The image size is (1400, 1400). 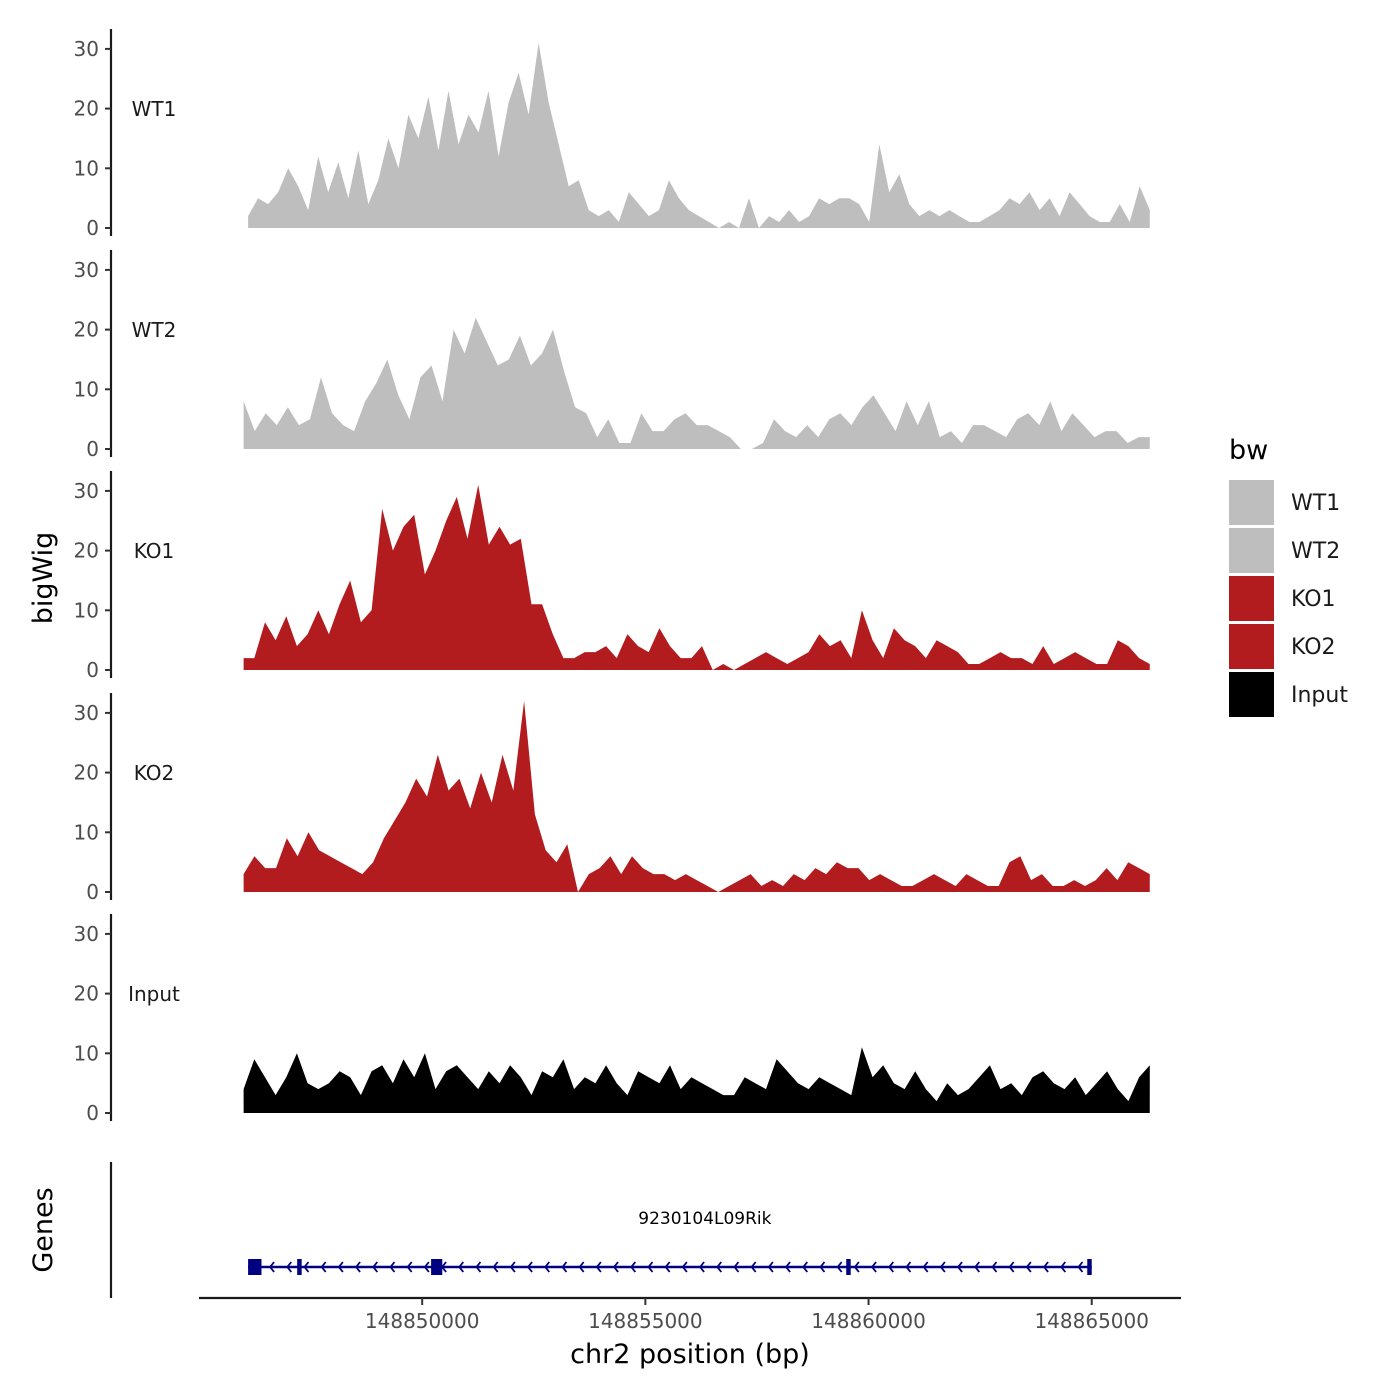 What do you see at coordinates (154, 551) in the screenshot?
I see `track-label: KO1` at bounding box center [154, 551].